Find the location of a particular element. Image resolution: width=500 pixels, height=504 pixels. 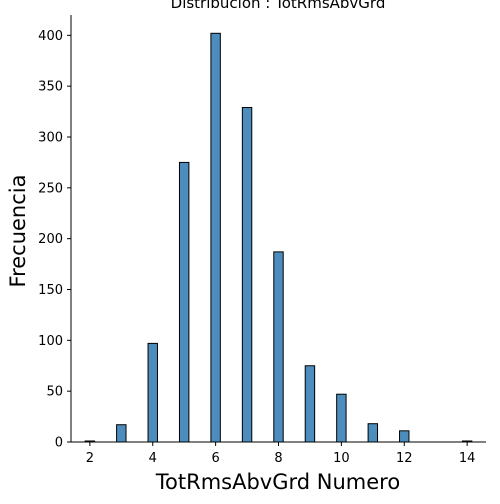

y-axis-label: Frecuencia is located at coordinates (18, 231).